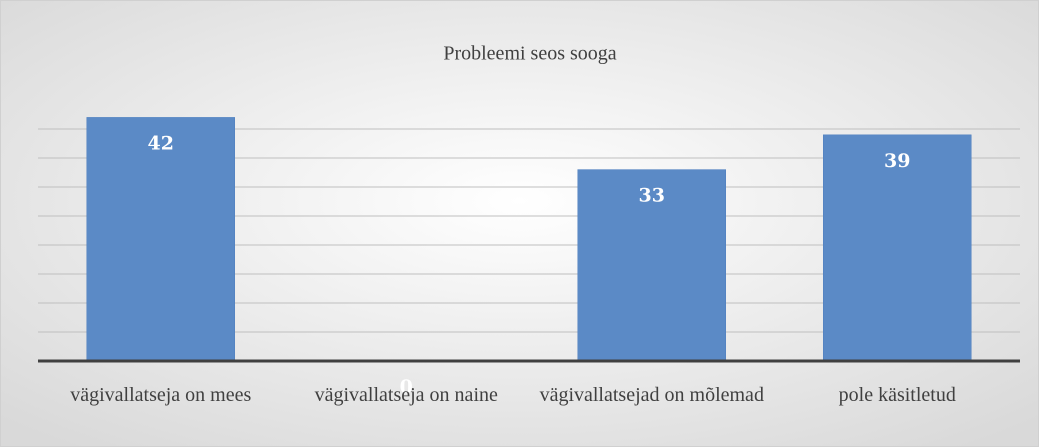  I want to click on x-tick-label: pole käsitletud, so click(897, 395).